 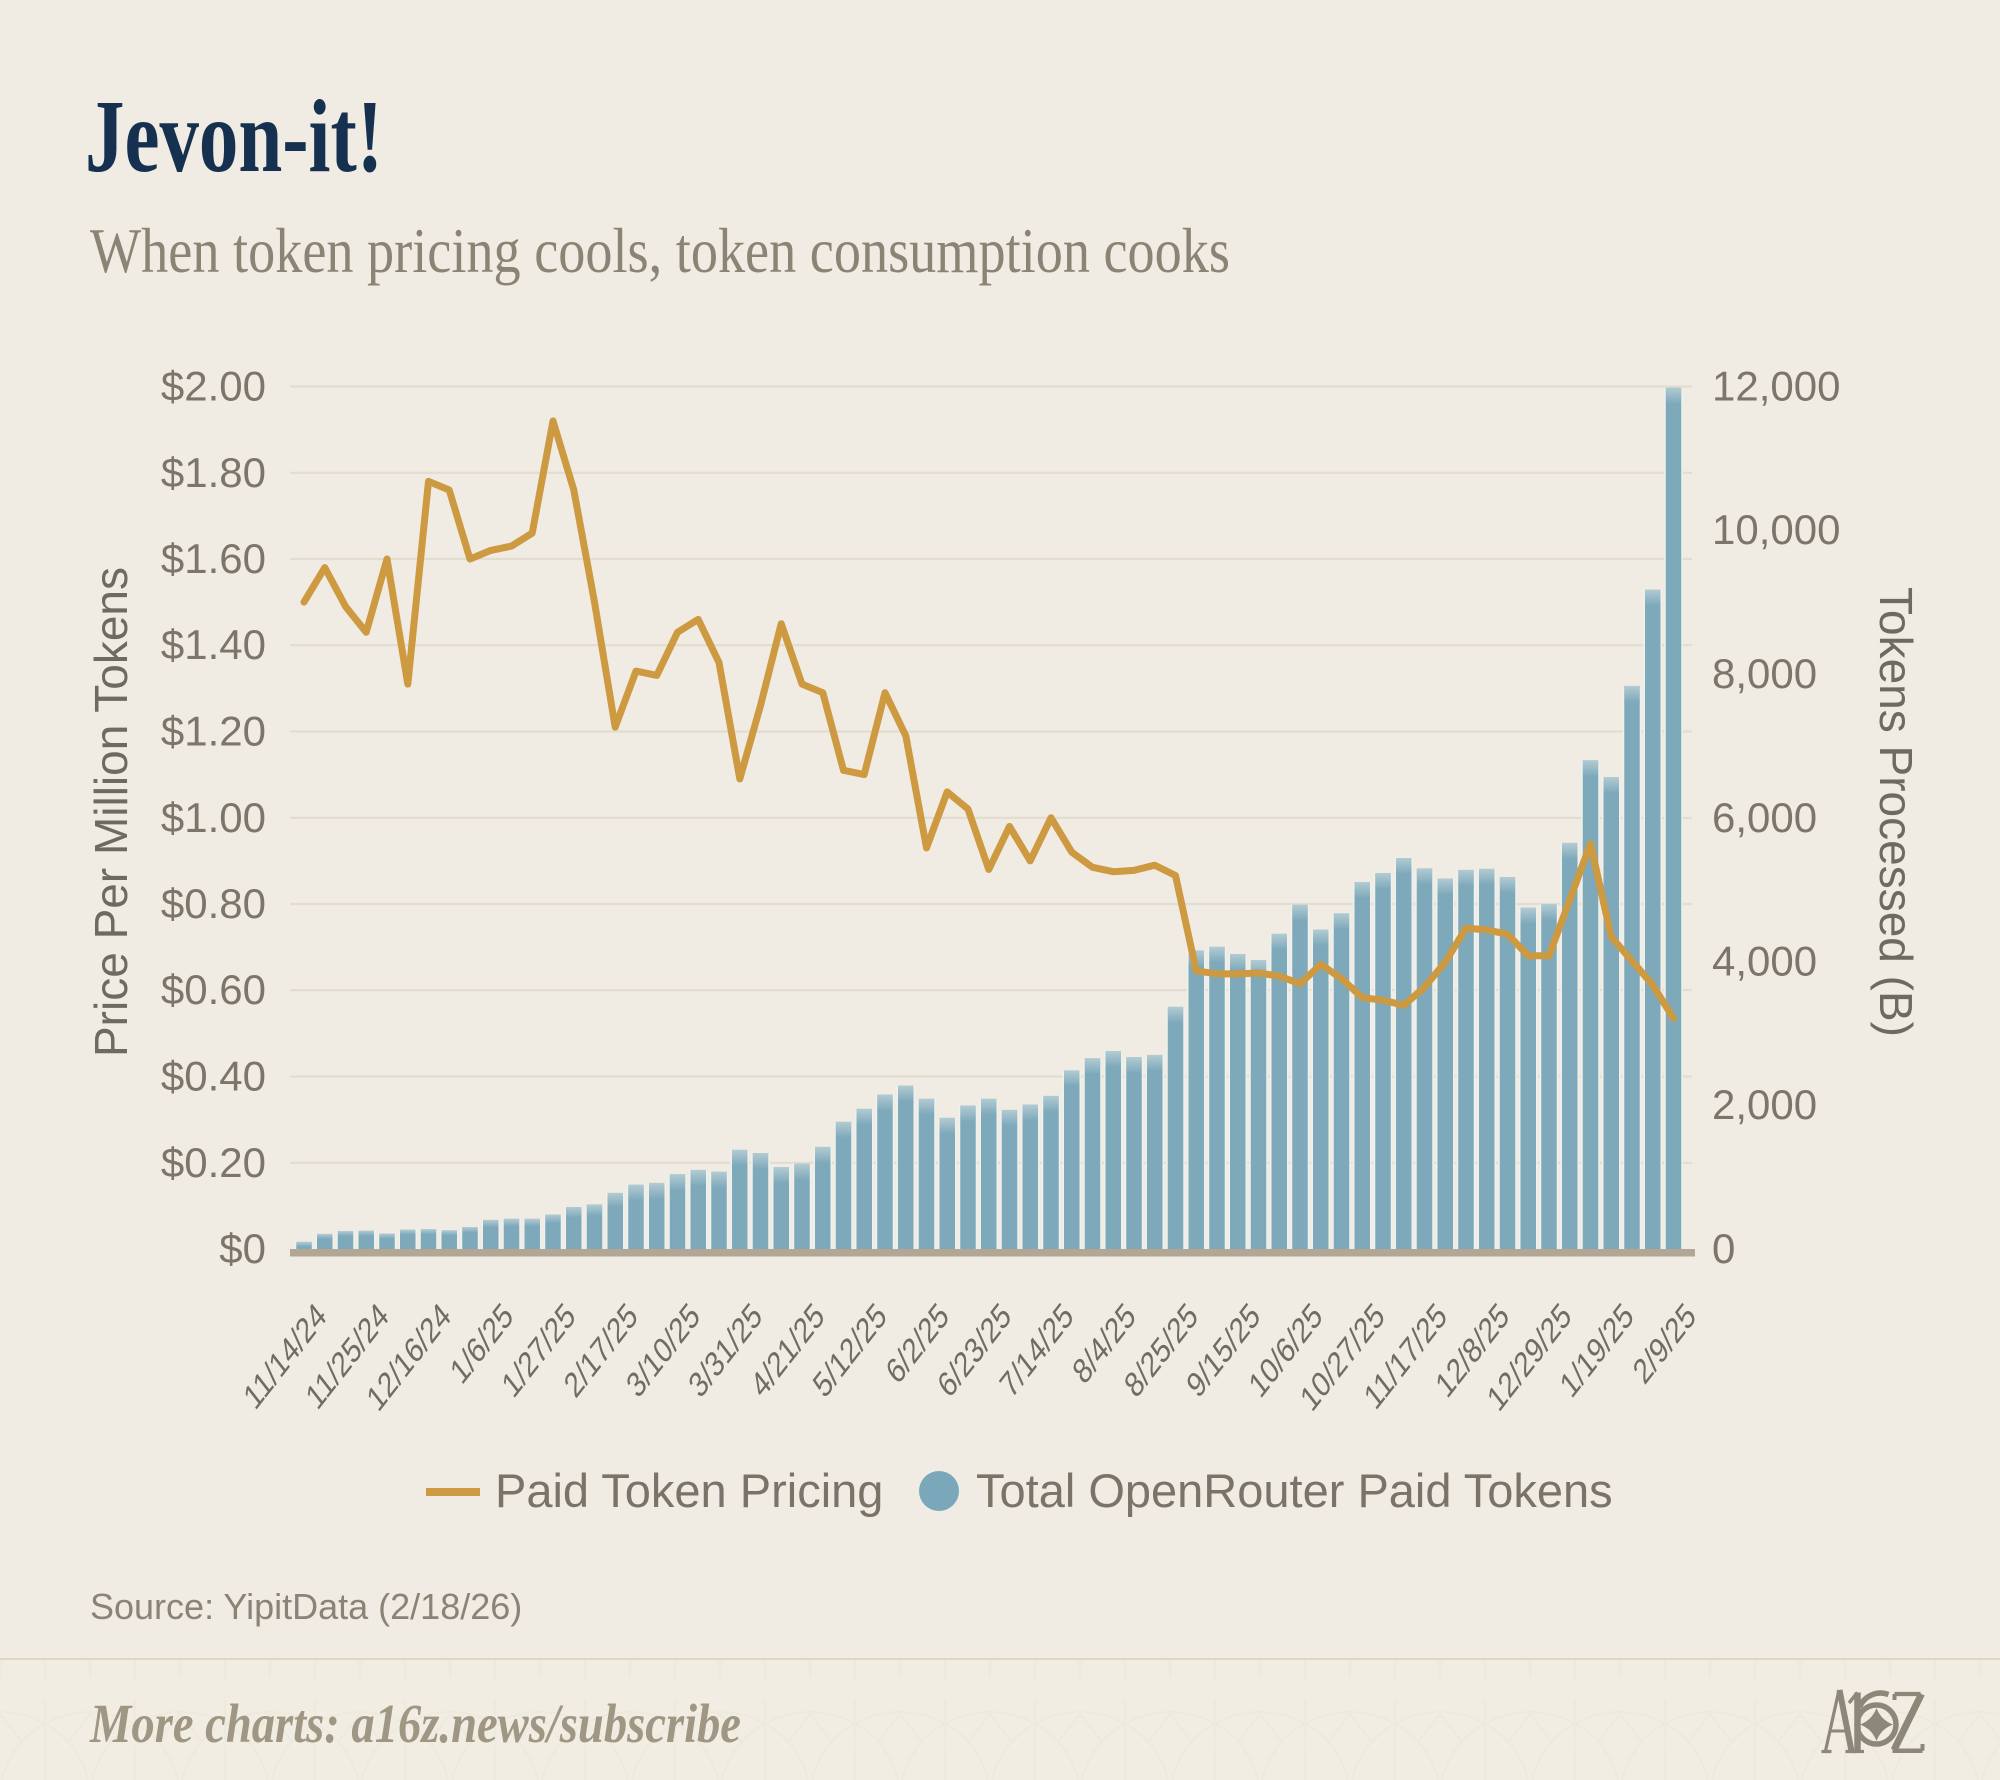 I want to click on svg-text: Total OpenRouter Paid Tokens, so click(x=1294, y=1490).